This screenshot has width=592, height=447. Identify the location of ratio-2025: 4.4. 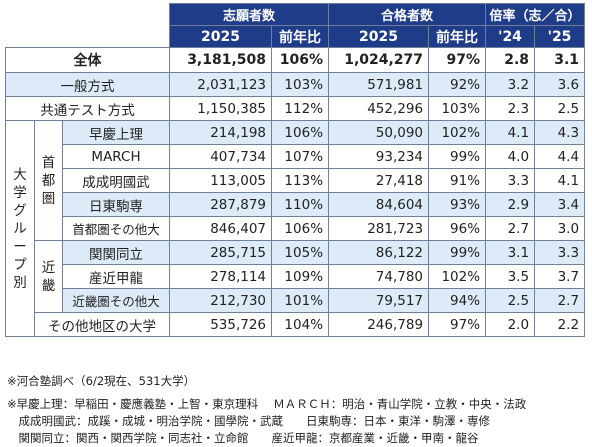
(560, 156).